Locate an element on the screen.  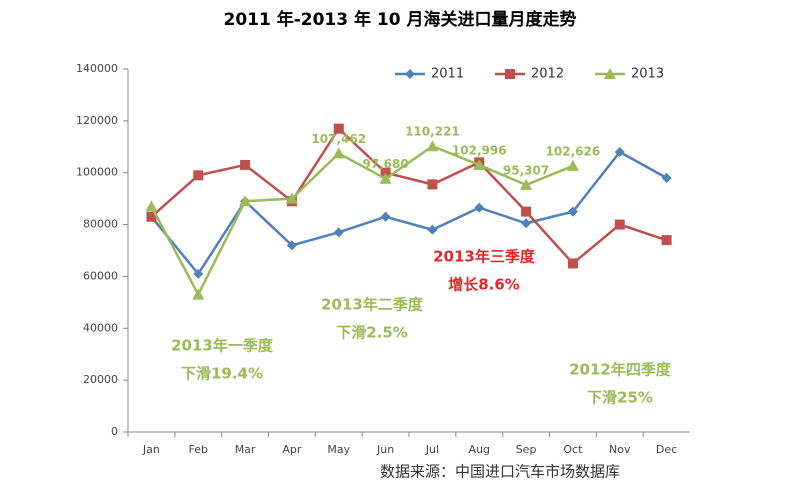
y-tick-label: 140000 is located at coordinates (97, 68).